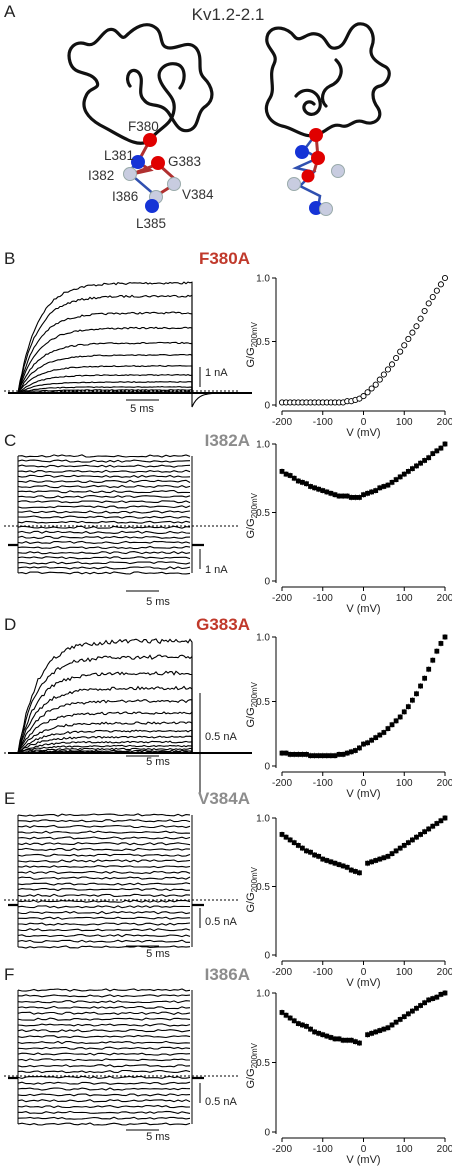  Describe the element at coordinates (140, 84) in the screenshot. I see `protein-backbone-left` at that location.